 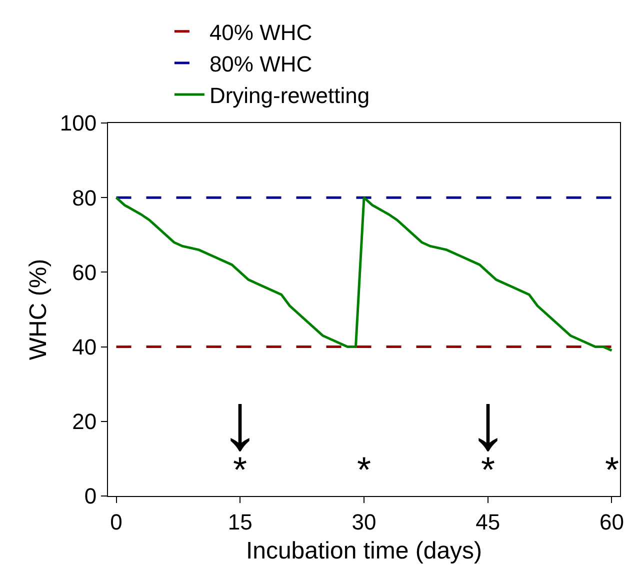 What do you see at coordinates (488, 521) in the screenshot?
I see `x-tick-label: 45` at bounding box center [488, 521].